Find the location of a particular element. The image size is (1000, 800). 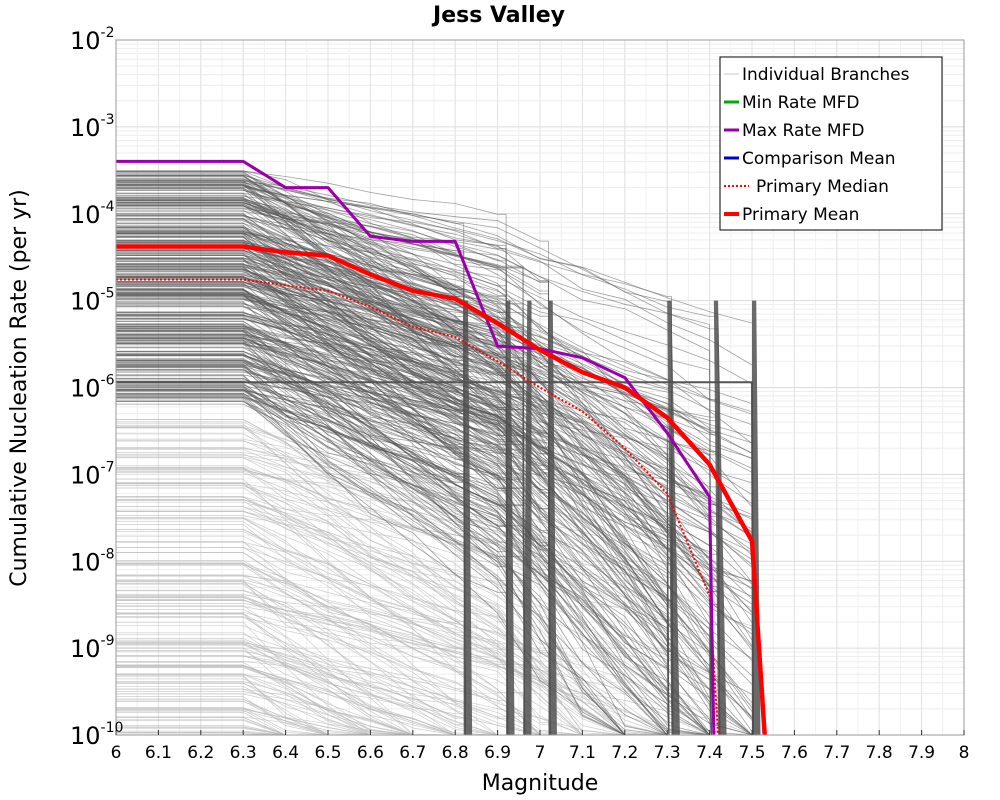

x-tick-label: 6.8 is located at coordinates (455, 753).